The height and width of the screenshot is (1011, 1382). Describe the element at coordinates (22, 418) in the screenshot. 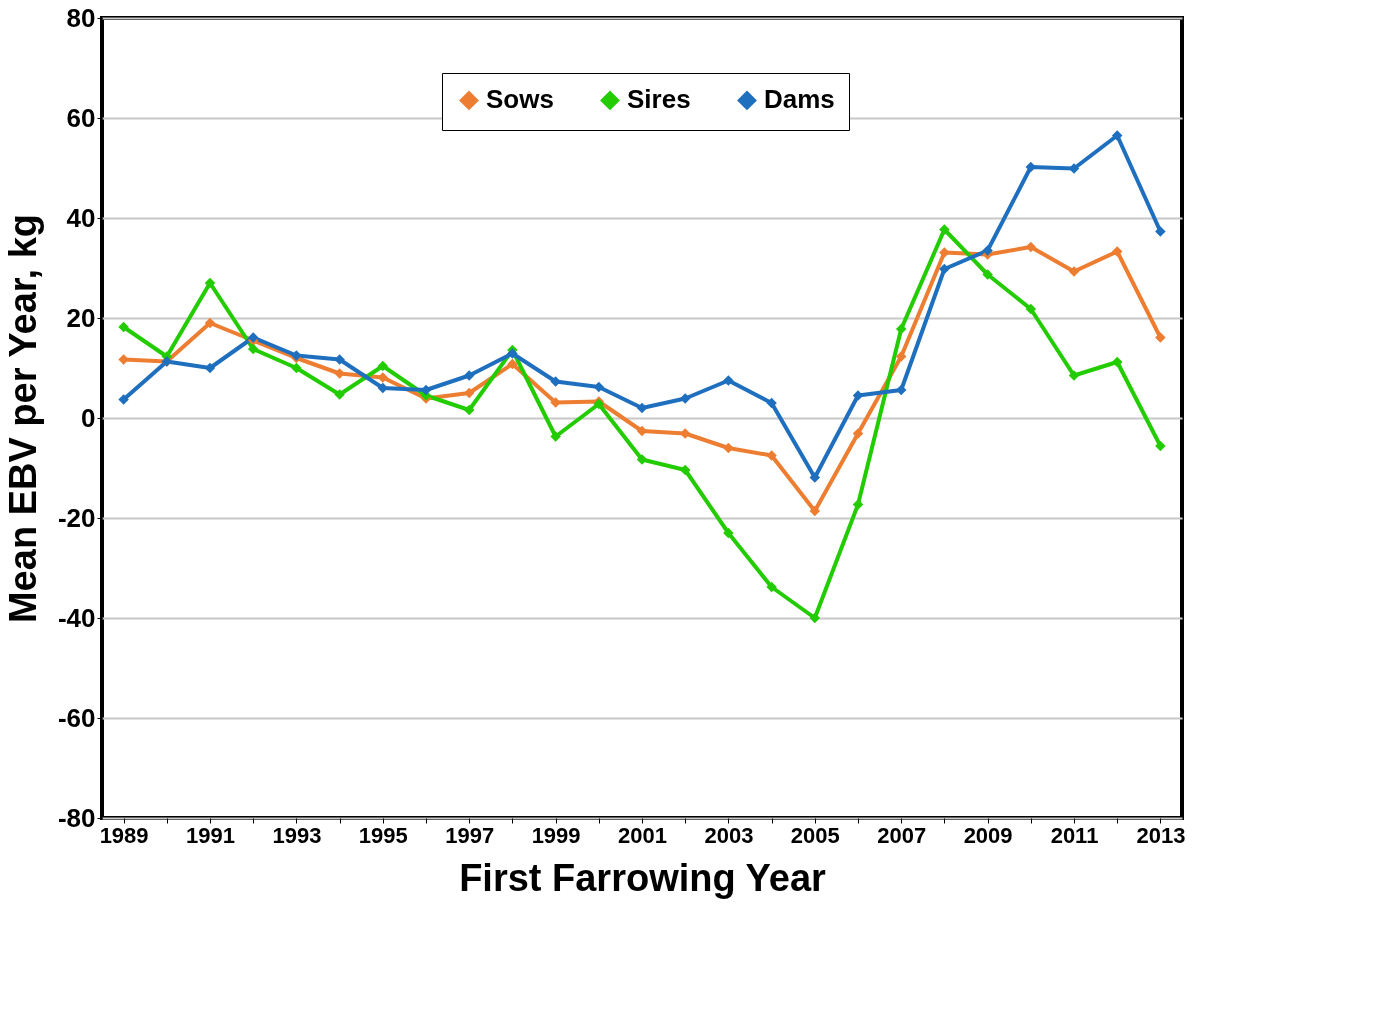

I see `y-axis-title: Mean EBV per Year, kg` at that location.